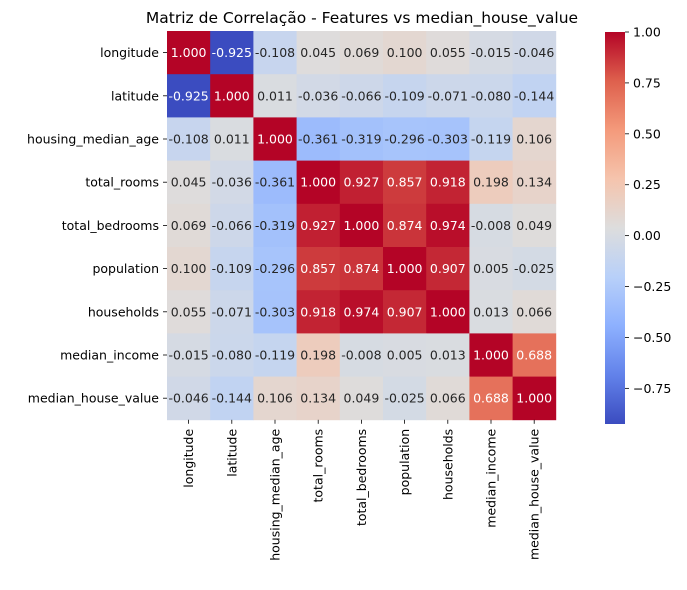 This screenshot has width=687, height=590. What do you see at coordinates (129, 52) in the screenshot?
I see `y-tick-label: longitude` at bounding box center [129, 52].